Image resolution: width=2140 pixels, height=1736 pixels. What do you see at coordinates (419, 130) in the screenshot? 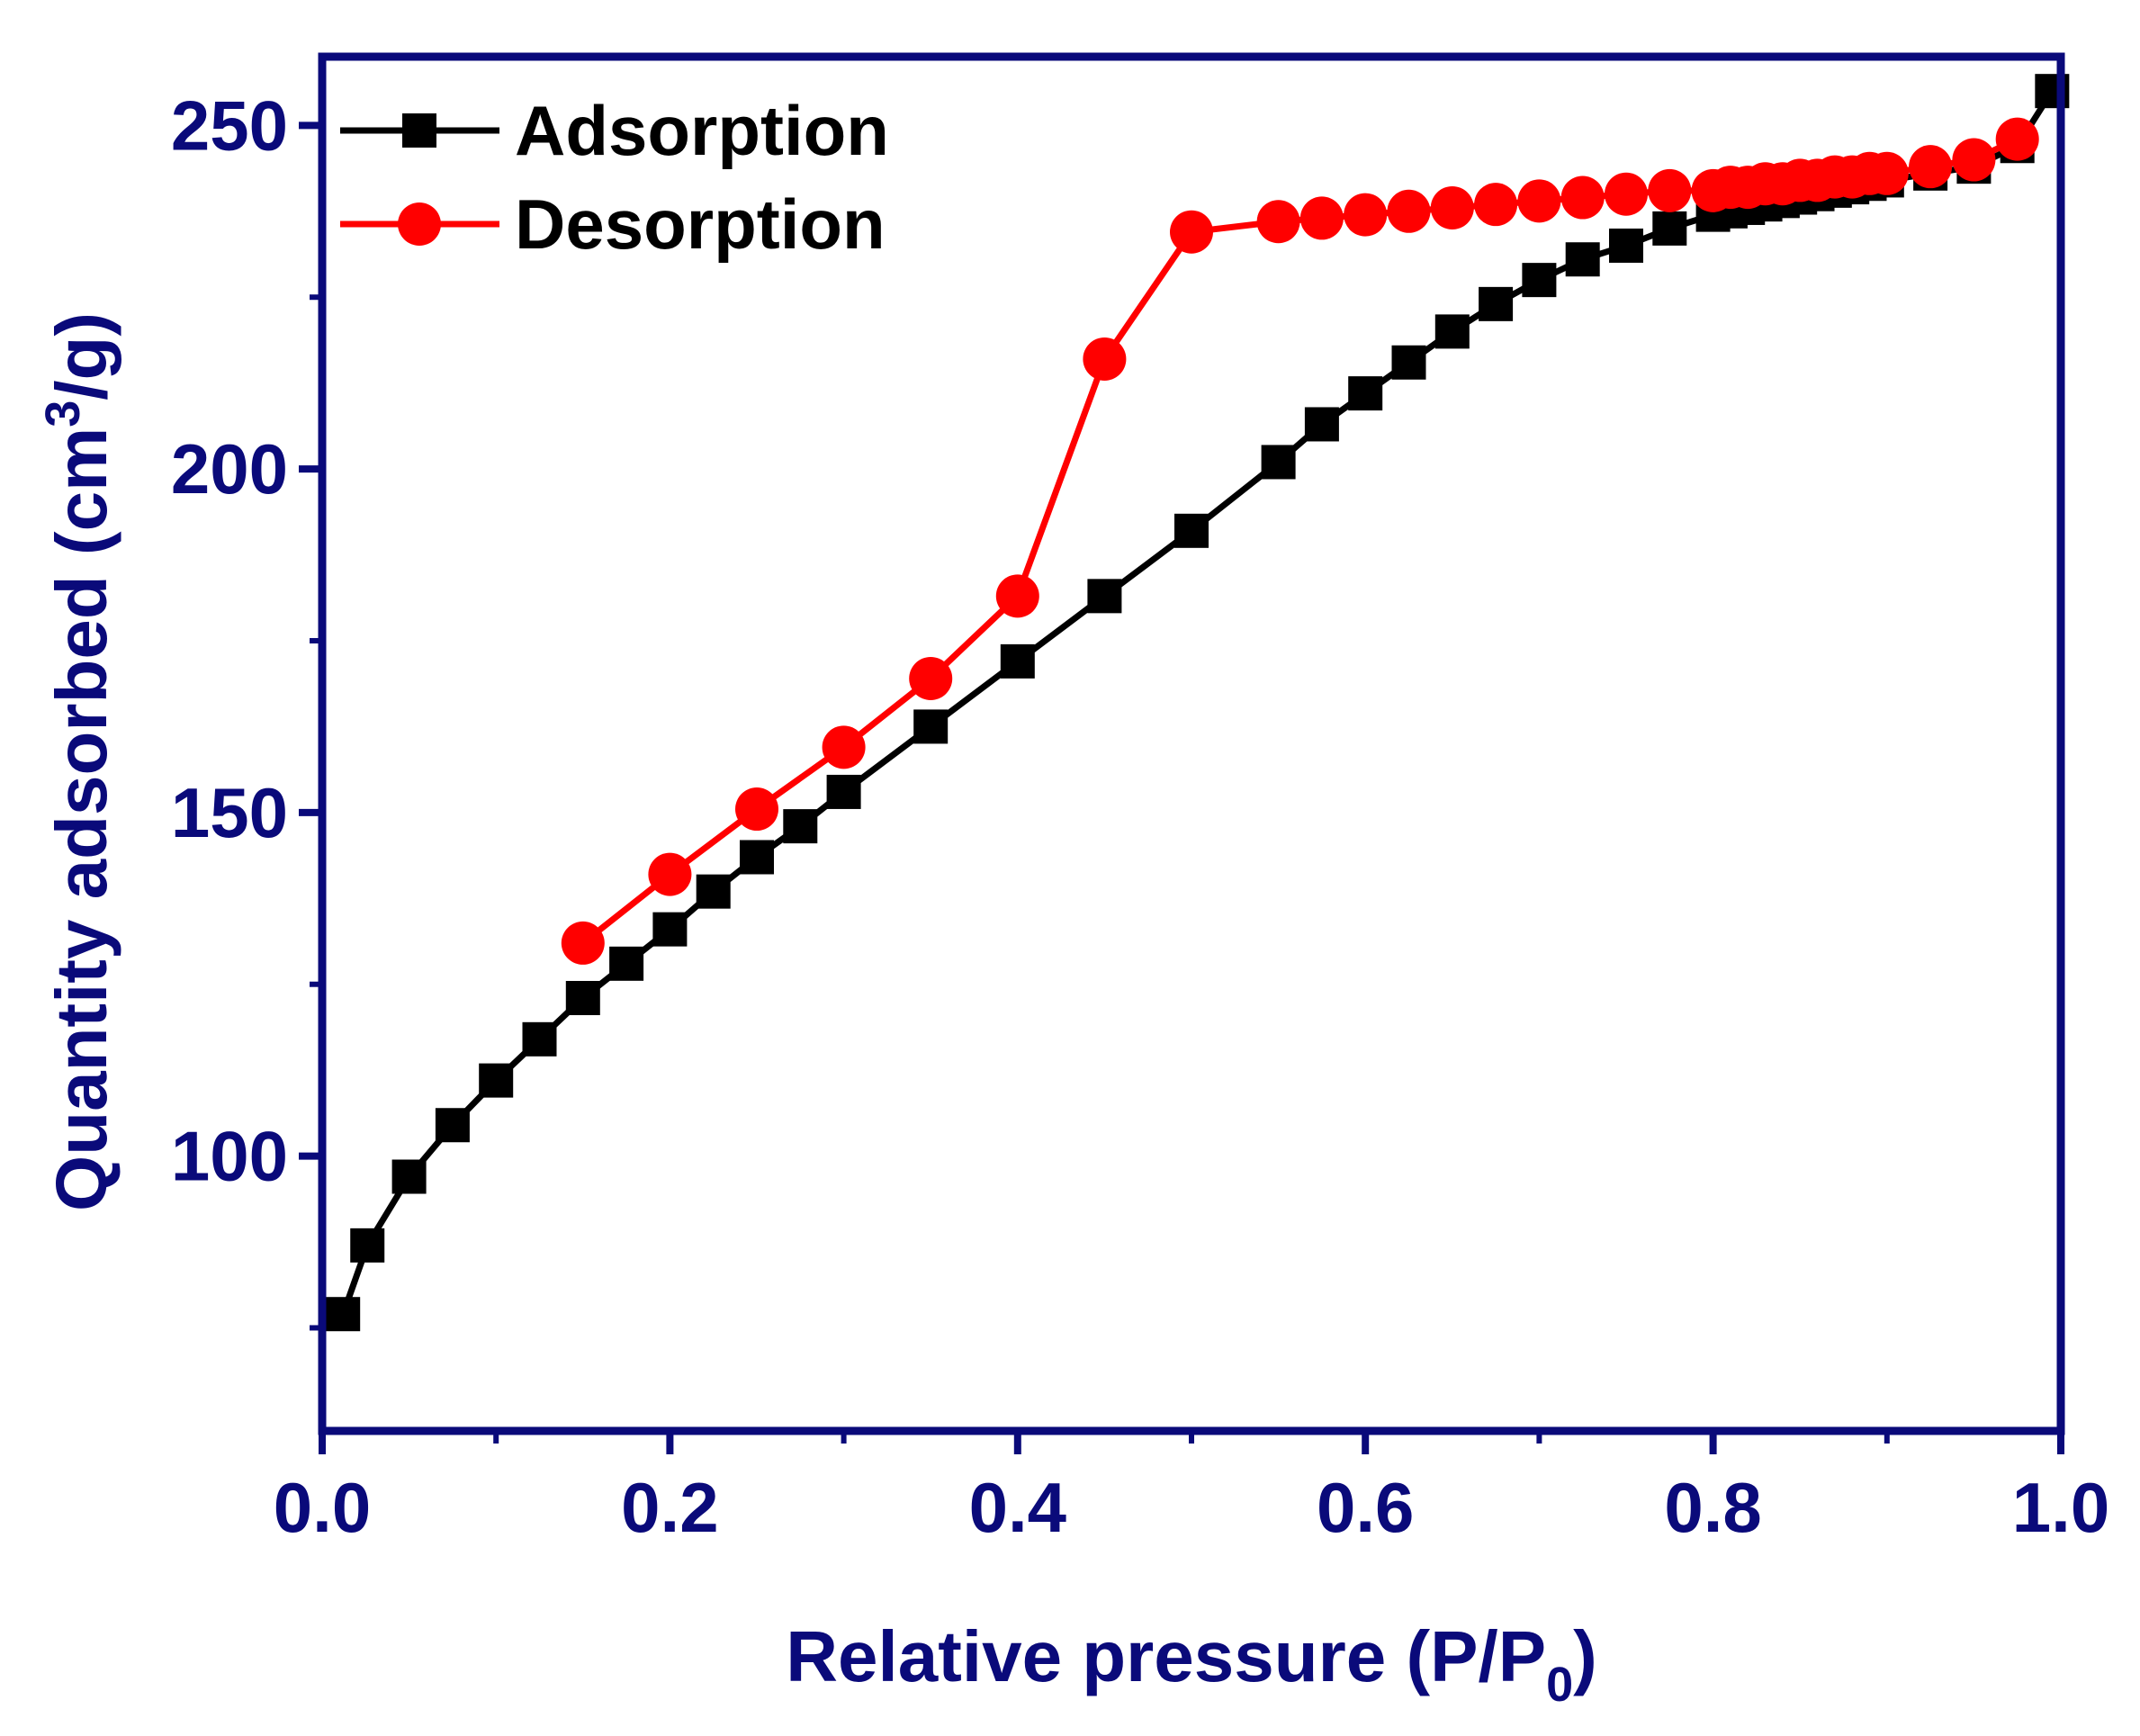
I see `legend-adsorption-marker` at bounding box center [419, 130].